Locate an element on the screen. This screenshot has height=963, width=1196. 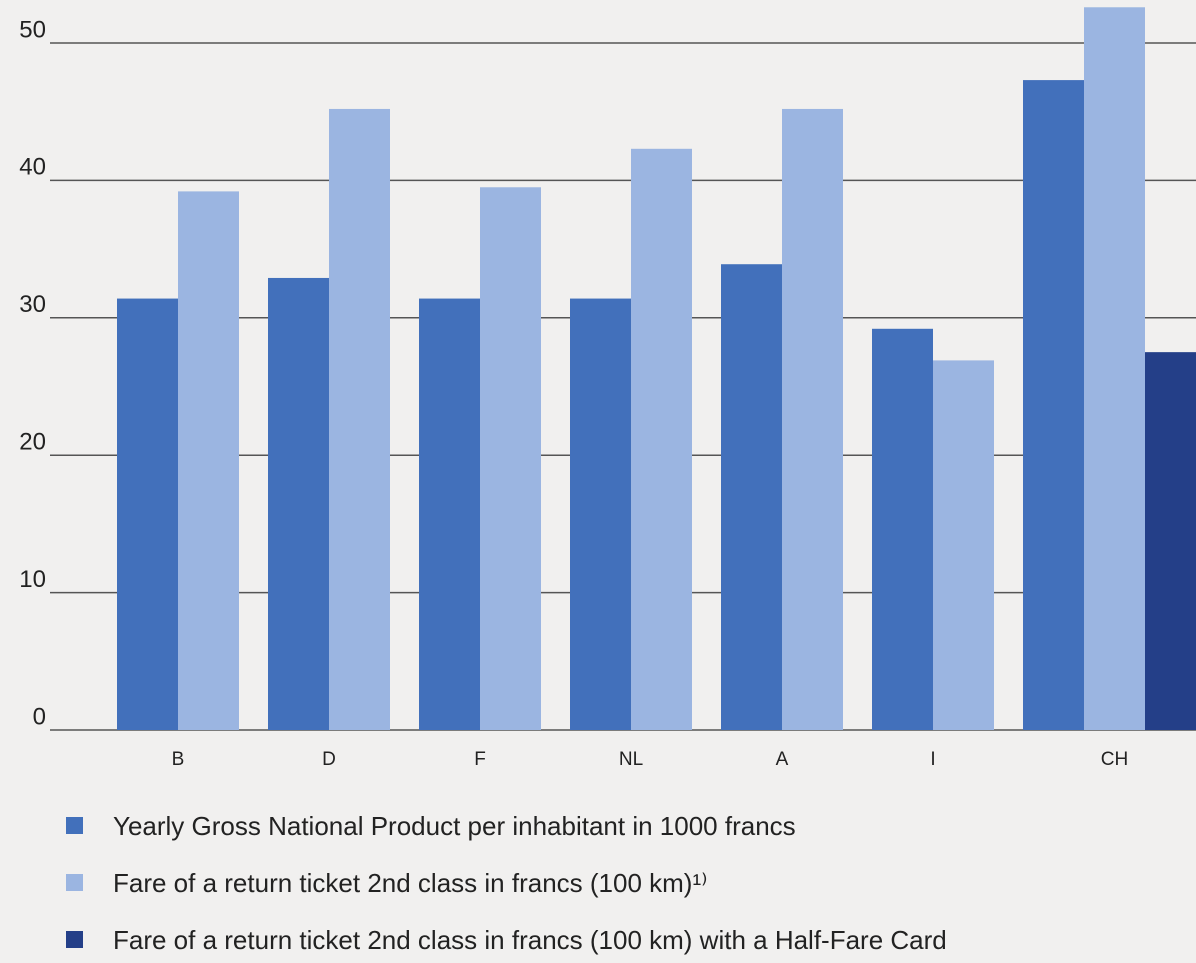
y-tick-label: 40 is located at coordinates (32, 167).